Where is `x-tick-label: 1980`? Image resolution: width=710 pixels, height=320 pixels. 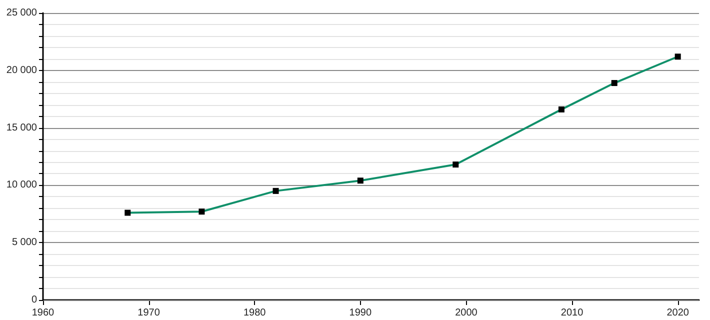
x-tick-label: 1980 is located at coordinates (254, 313).